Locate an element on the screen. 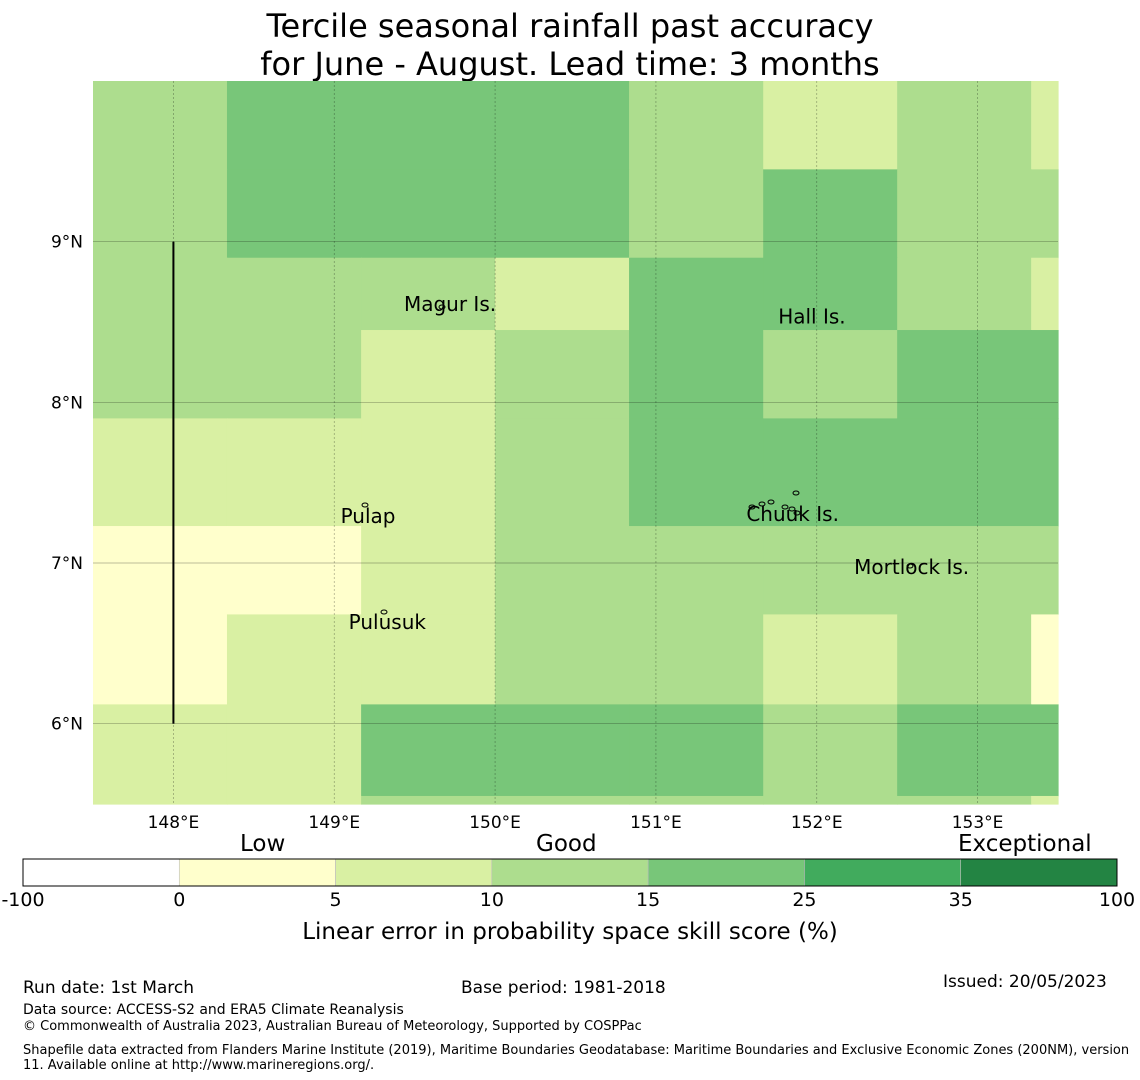 This screenshot has height=1080, width=1140. x-tick-label: 153°E is located at coordinates (978, 821).